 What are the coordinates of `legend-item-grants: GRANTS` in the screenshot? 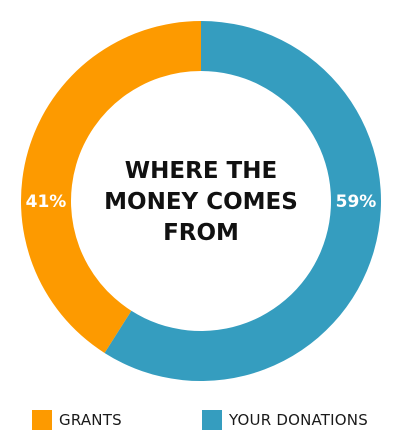 It's located at (77, 420).